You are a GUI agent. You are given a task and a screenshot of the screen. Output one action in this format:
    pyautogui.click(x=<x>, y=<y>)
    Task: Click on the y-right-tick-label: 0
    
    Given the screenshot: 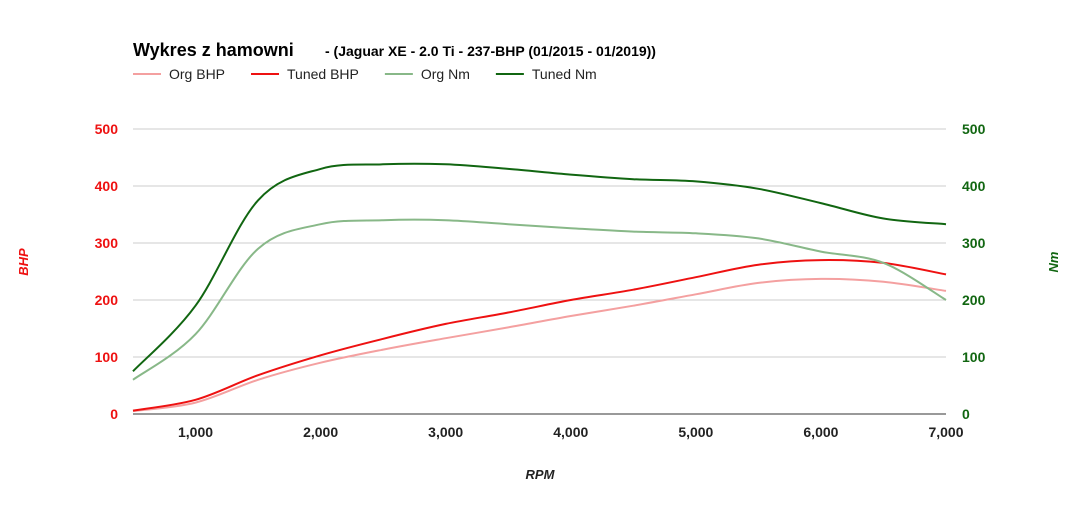 What is the action you would take?
    pyautogui.click(x=966, y=414)
    